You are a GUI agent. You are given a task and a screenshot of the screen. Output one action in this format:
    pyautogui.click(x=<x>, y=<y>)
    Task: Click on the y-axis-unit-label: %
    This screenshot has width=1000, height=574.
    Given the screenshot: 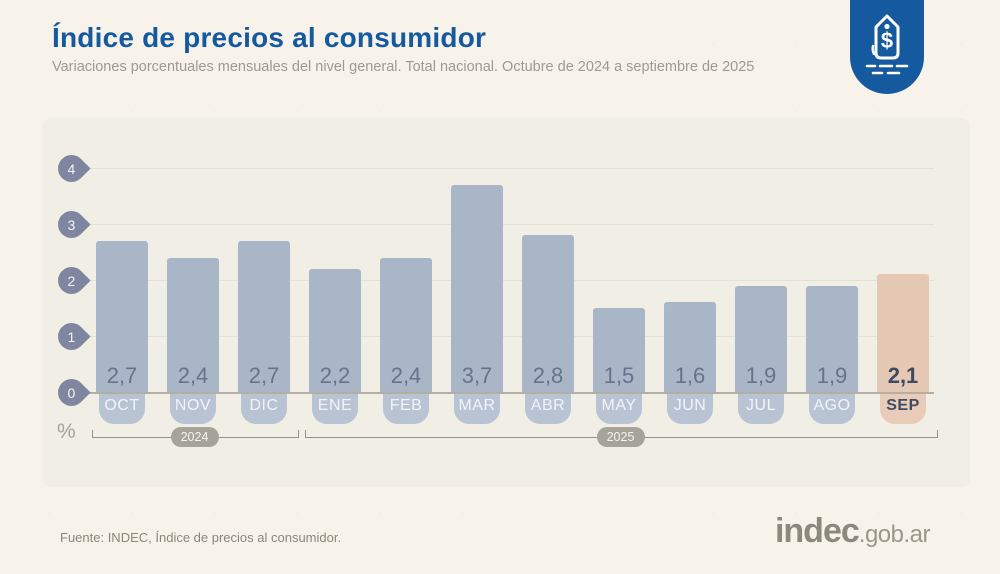 What is the action you would take?
    pyautogui.click(x=66, y=431)
    